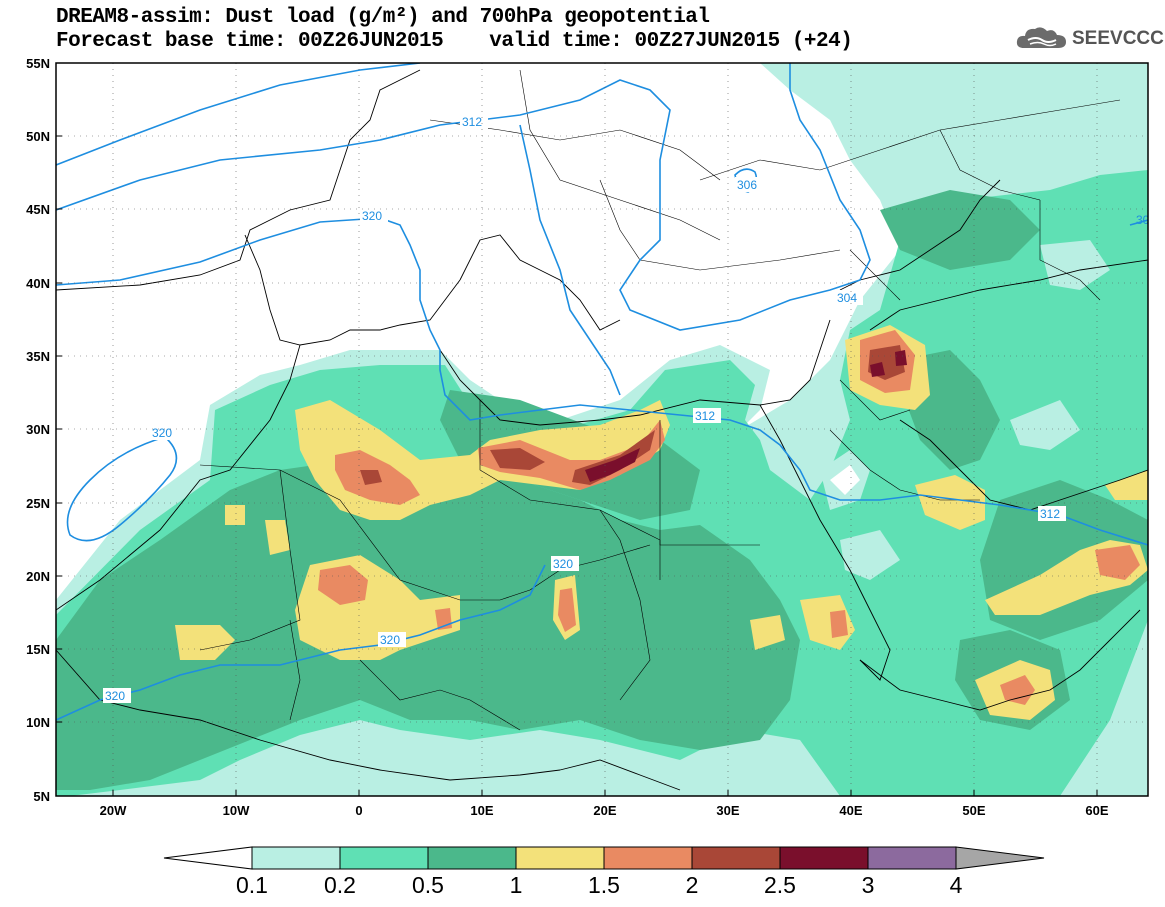  Describe the element at coordinates (1138, 222) in the screenshot. I see `contour-ne` at that location.